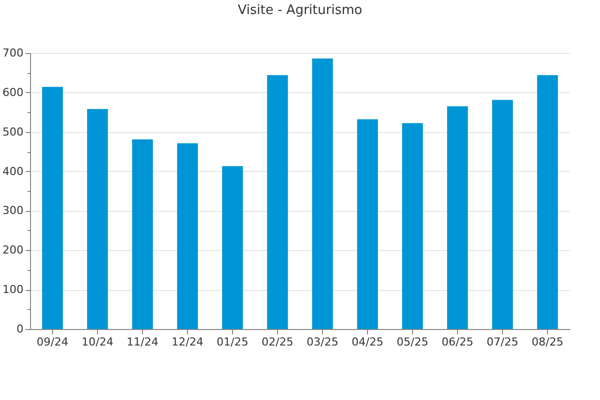 Image resolution: width=600 pixels, height=400 pixels. Describe the element at coordinates (13, 289) in the screenshot. I see `y-tick-label: 100` at that location.